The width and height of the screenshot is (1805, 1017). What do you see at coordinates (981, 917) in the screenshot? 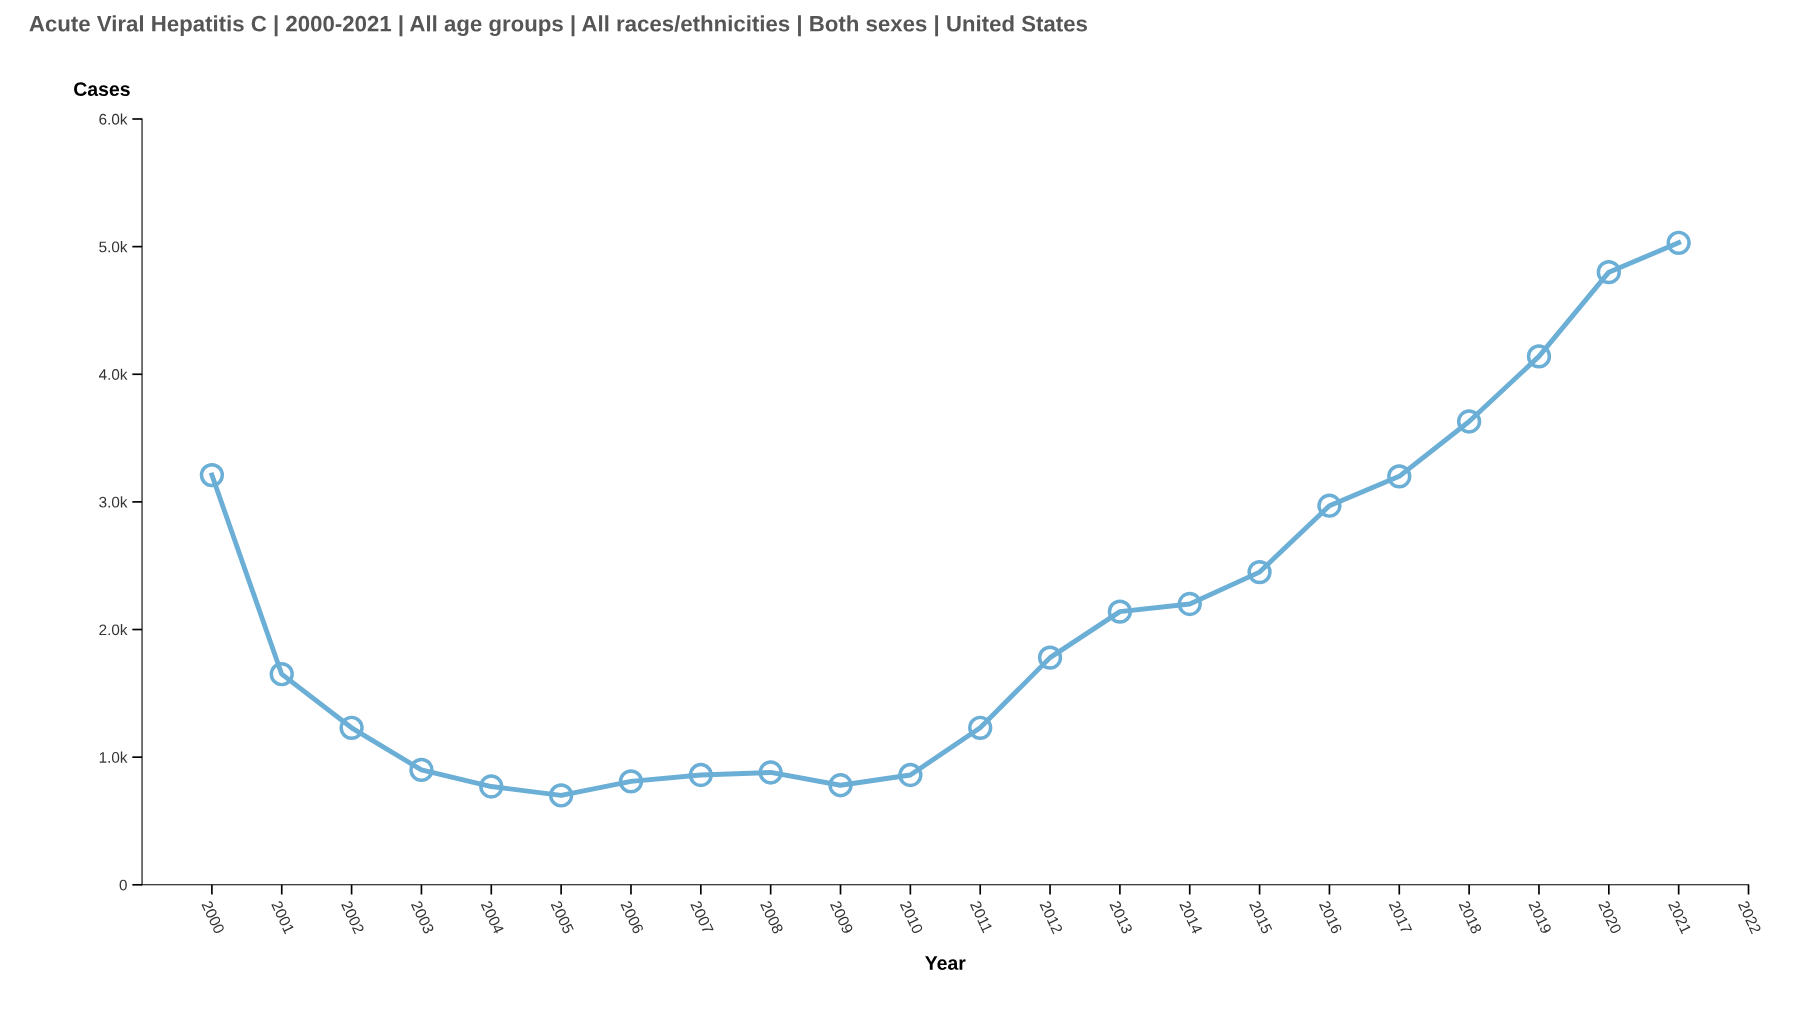
I see `x-tick-label: 2011` at bounding box center [981, 917].